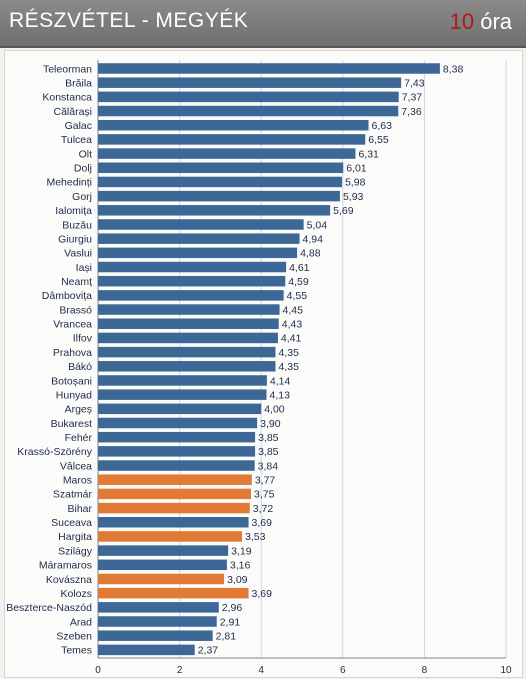 The width and height of the screenshot is (526, 679). What do you see at coordinates (74, 637) in the screenshot?
I see `category-label: Szeben` at bounding box center [74, 637].